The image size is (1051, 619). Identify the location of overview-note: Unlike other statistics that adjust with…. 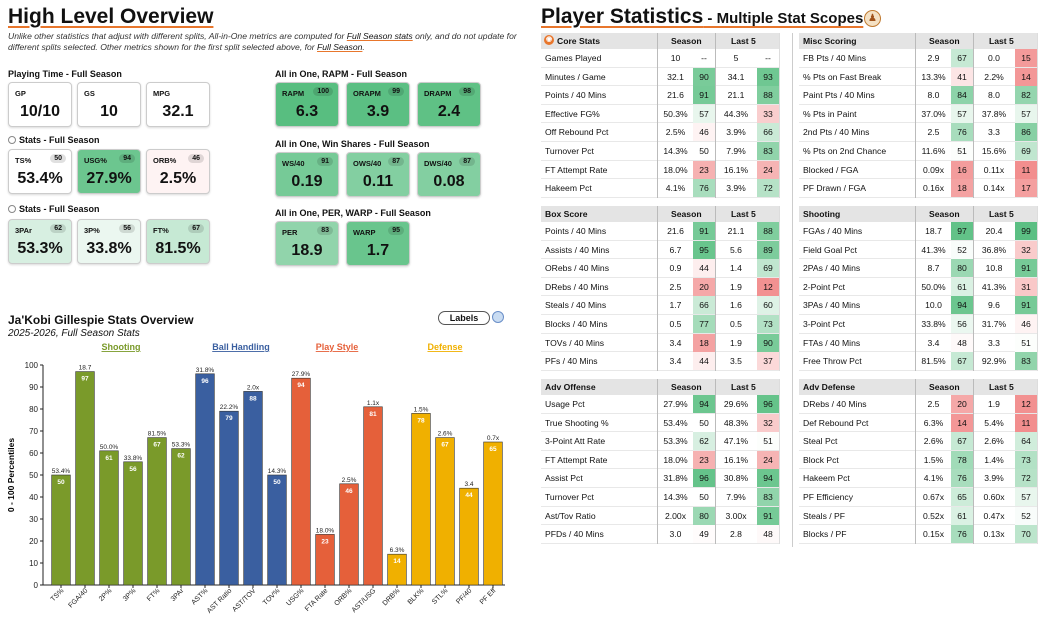
(270, 41).